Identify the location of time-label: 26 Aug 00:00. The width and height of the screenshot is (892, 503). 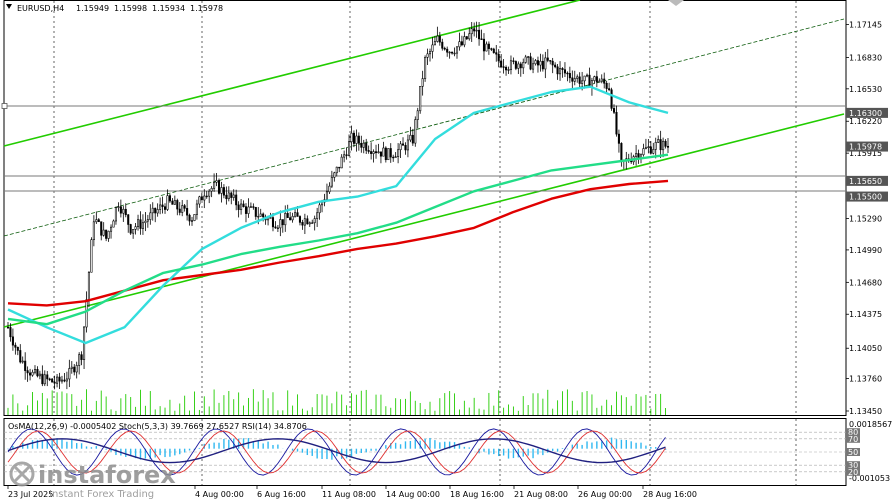
(605, 494).